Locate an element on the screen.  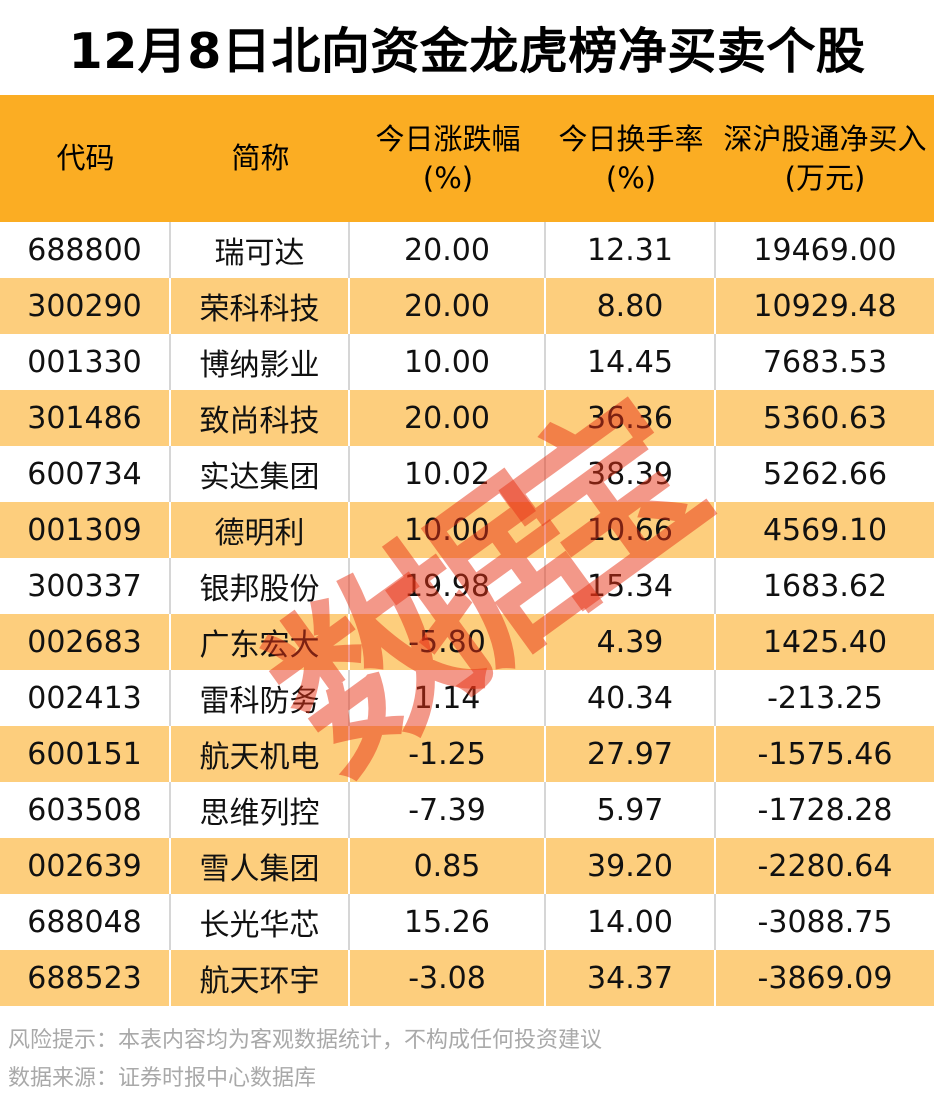
table-row: 001309 德明利 10.00 10.66 4569.10 is located at coordinates (467, 530).